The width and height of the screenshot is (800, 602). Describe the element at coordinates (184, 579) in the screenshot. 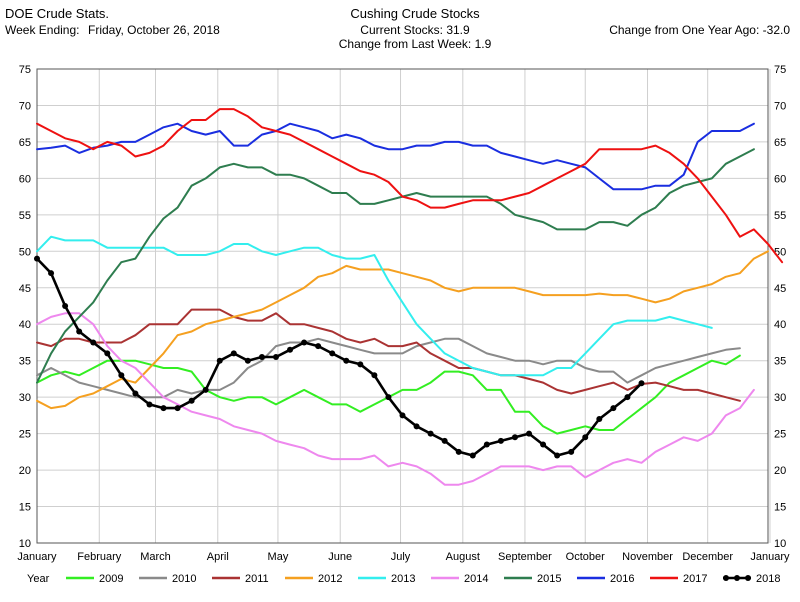

I see `legend-label-2010: 2010` at that location.